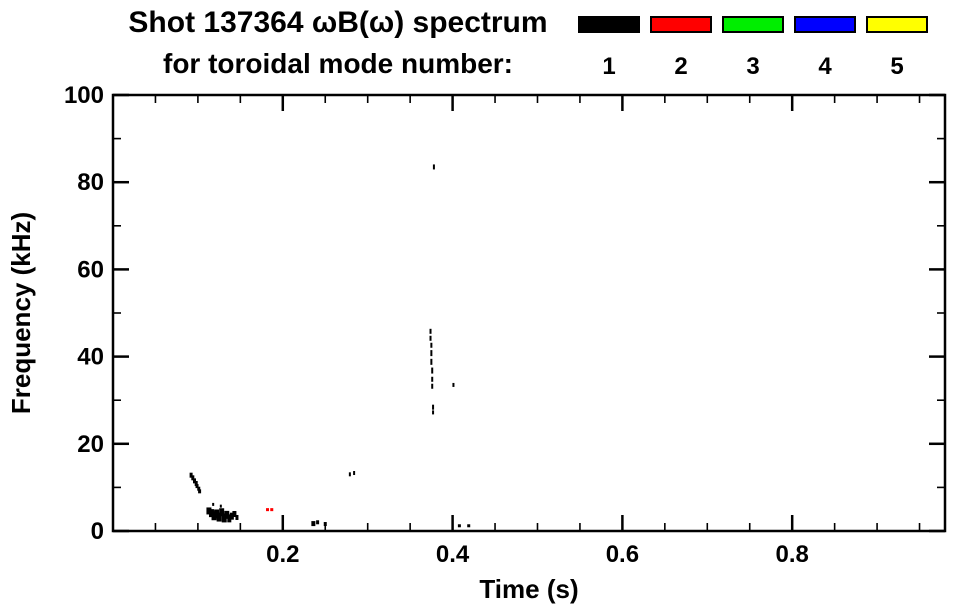  What do you see at coordinates (21, 313) in the screenshot?
I see `y-axis-title: Frequency (kHz)` at bounding box center [21, 313].